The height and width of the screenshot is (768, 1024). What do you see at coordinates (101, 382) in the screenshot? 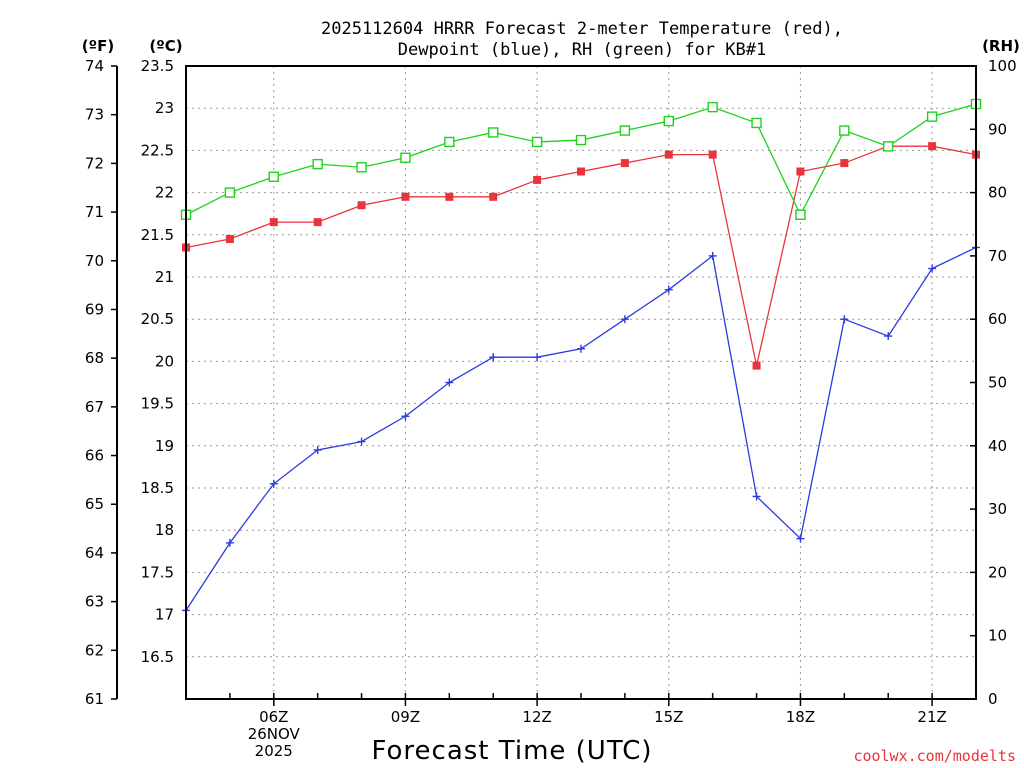
I see `fahrenheit-axis: 61 62 63 64 65 66 67 68 69 70 71 72 73 74` at bounding box center [101, 382].